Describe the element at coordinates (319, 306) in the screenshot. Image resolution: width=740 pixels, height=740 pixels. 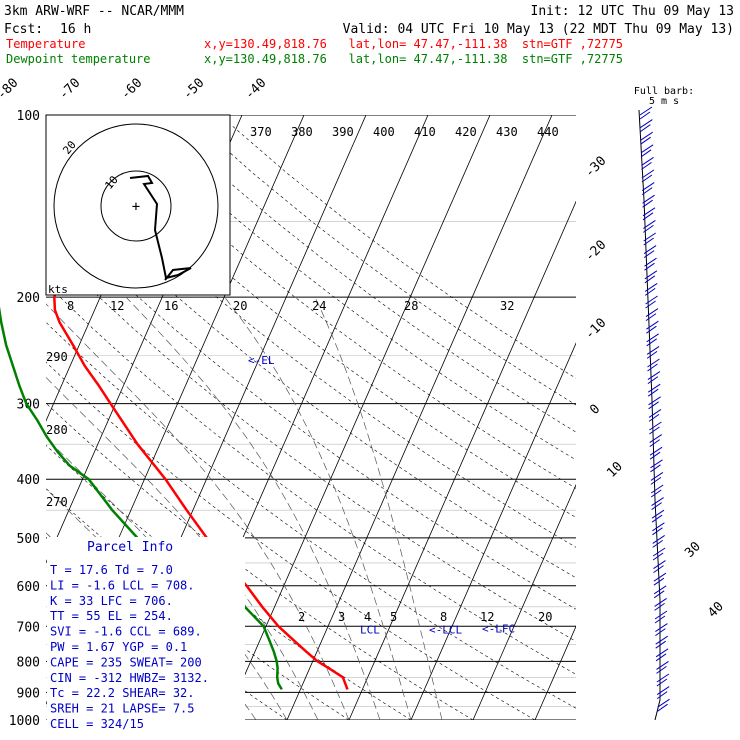
I see `mixratio-label-24: 24` at that location.